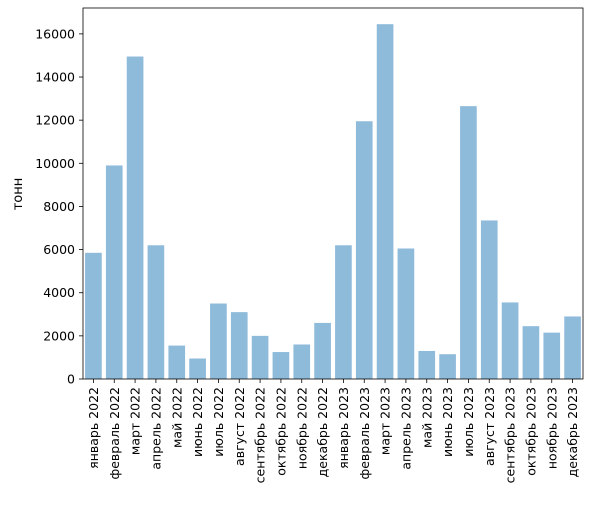  Describe the element at coordinates (280, 431) in the screenshot. I see `x-tick-label: октябрь 2022` at that location.